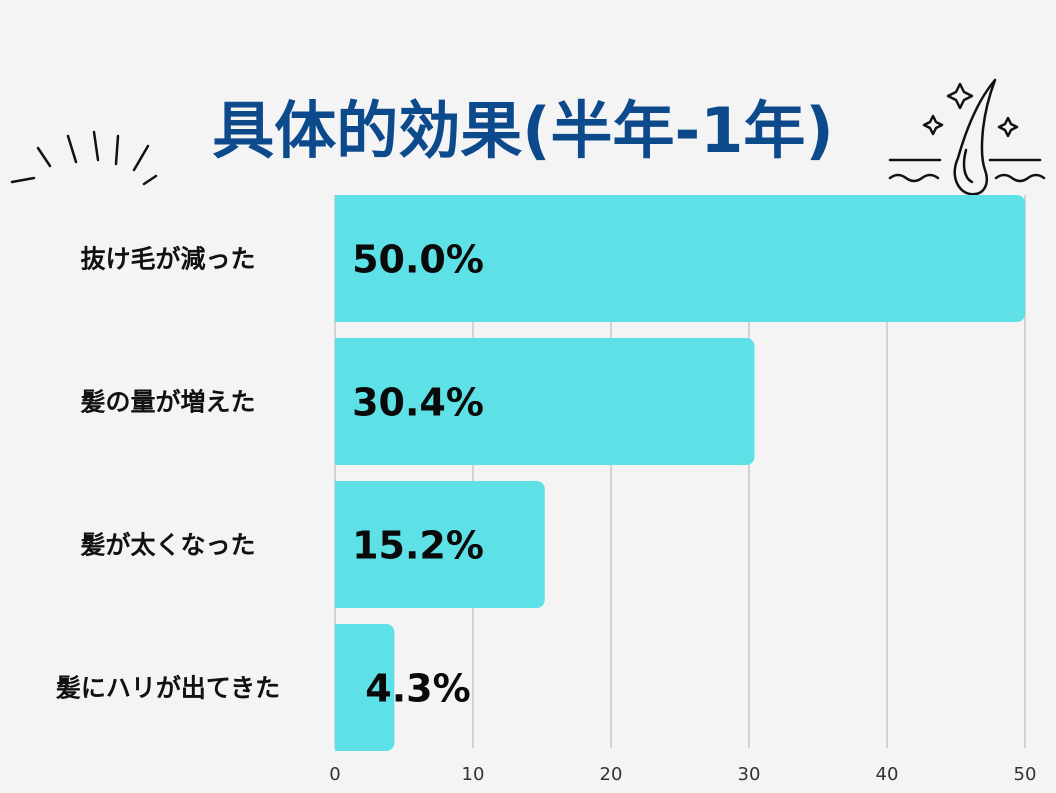 Image resolution: width=1056 pixels, height=793 pixels. What do you see at coordinates (418, 403) in the screenshot?
I see `value-label: 30.4%` at bounding box center [418, 403].